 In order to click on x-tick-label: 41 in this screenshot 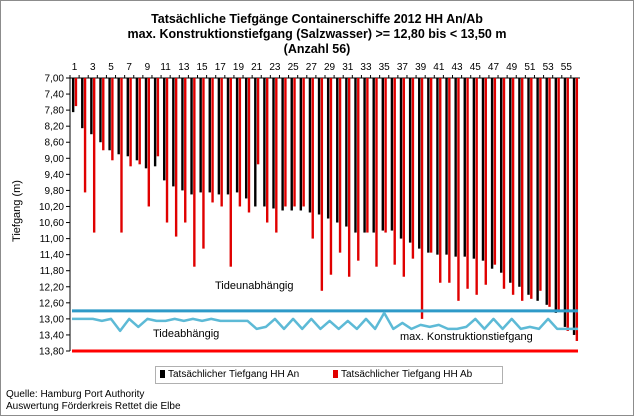, I will do `click(439, 67)`.